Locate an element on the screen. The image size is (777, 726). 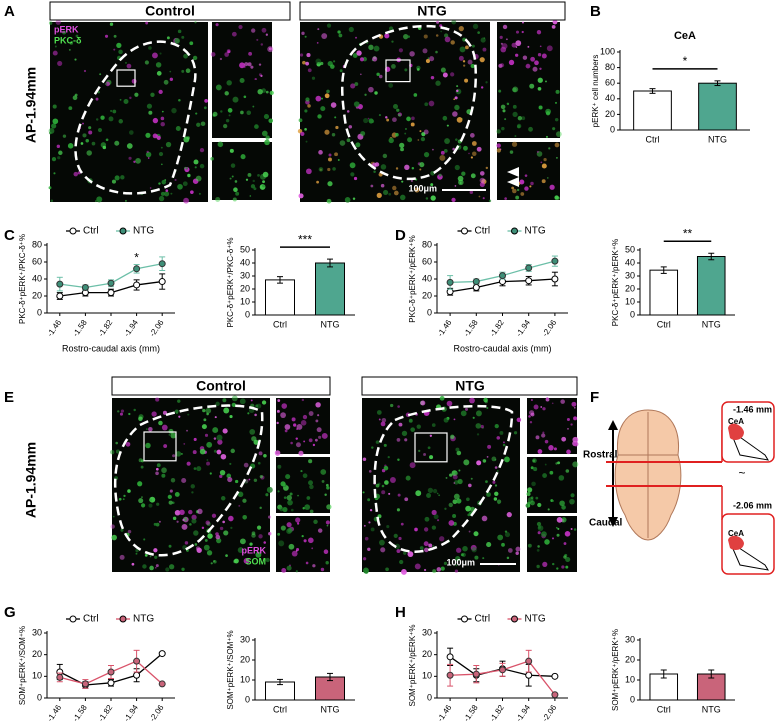
y-tick-label: 50 is located at coordinates (630, 249).